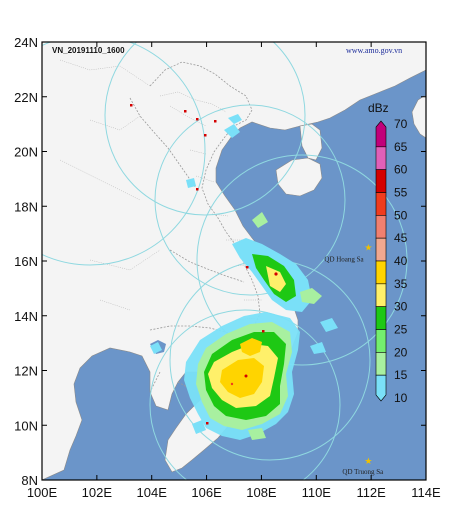 Image resolution: width=465 pixels, height=512 pixels. I want to click on land-taiwan, so click(418, 117).